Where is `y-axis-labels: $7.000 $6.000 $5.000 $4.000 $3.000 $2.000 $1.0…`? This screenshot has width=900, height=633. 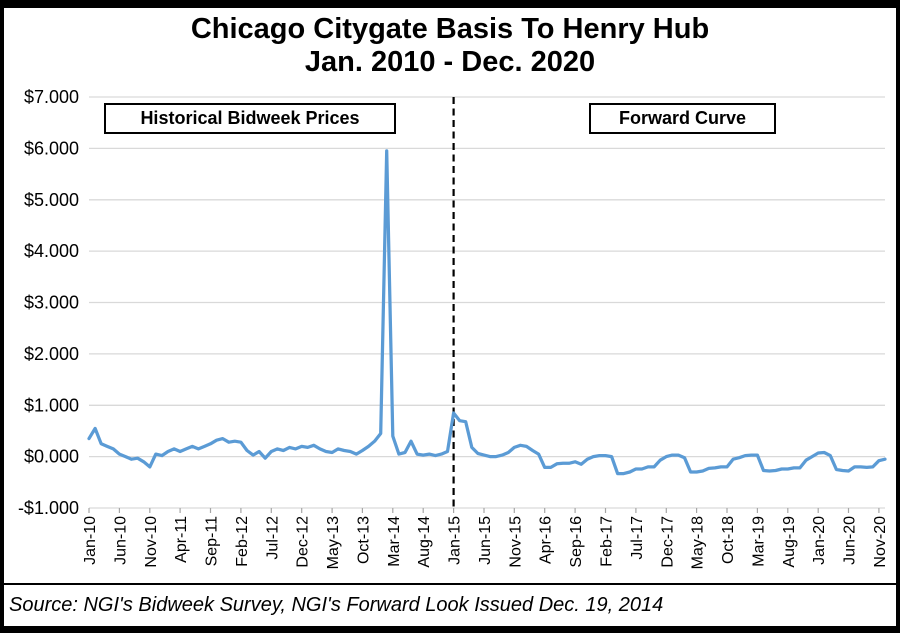
y-axis-labels: $7.000 $6.000 $5.000 $4.000 $3.000 $2.000 $1.0… is located at coordinates (48, 302).